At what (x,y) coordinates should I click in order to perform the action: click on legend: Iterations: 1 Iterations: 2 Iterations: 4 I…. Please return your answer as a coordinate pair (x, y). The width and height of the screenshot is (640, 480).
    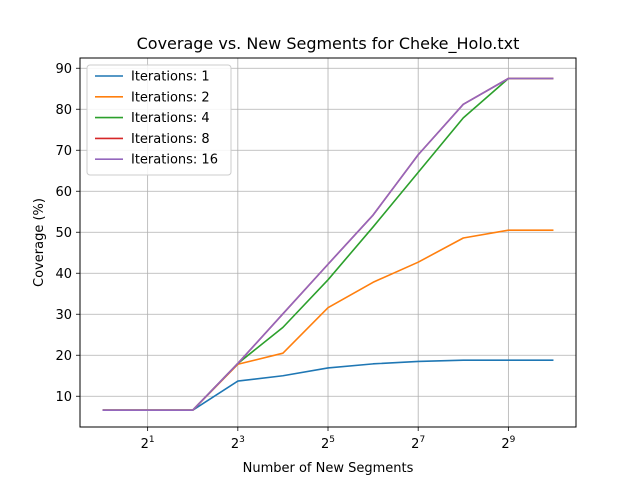
    Looking at the image, I should click on (159, 120).